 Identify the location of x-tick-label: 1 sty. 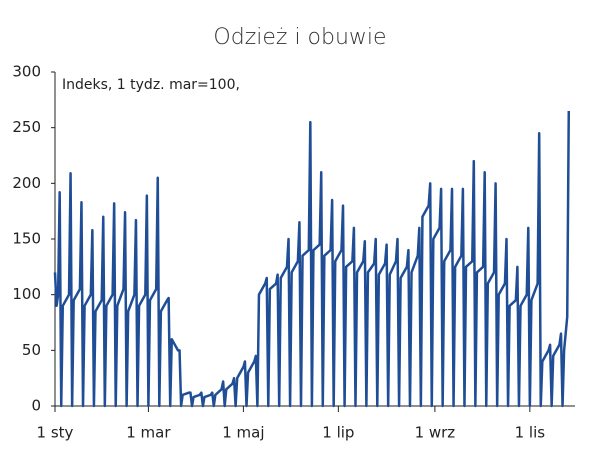
(55, 433).